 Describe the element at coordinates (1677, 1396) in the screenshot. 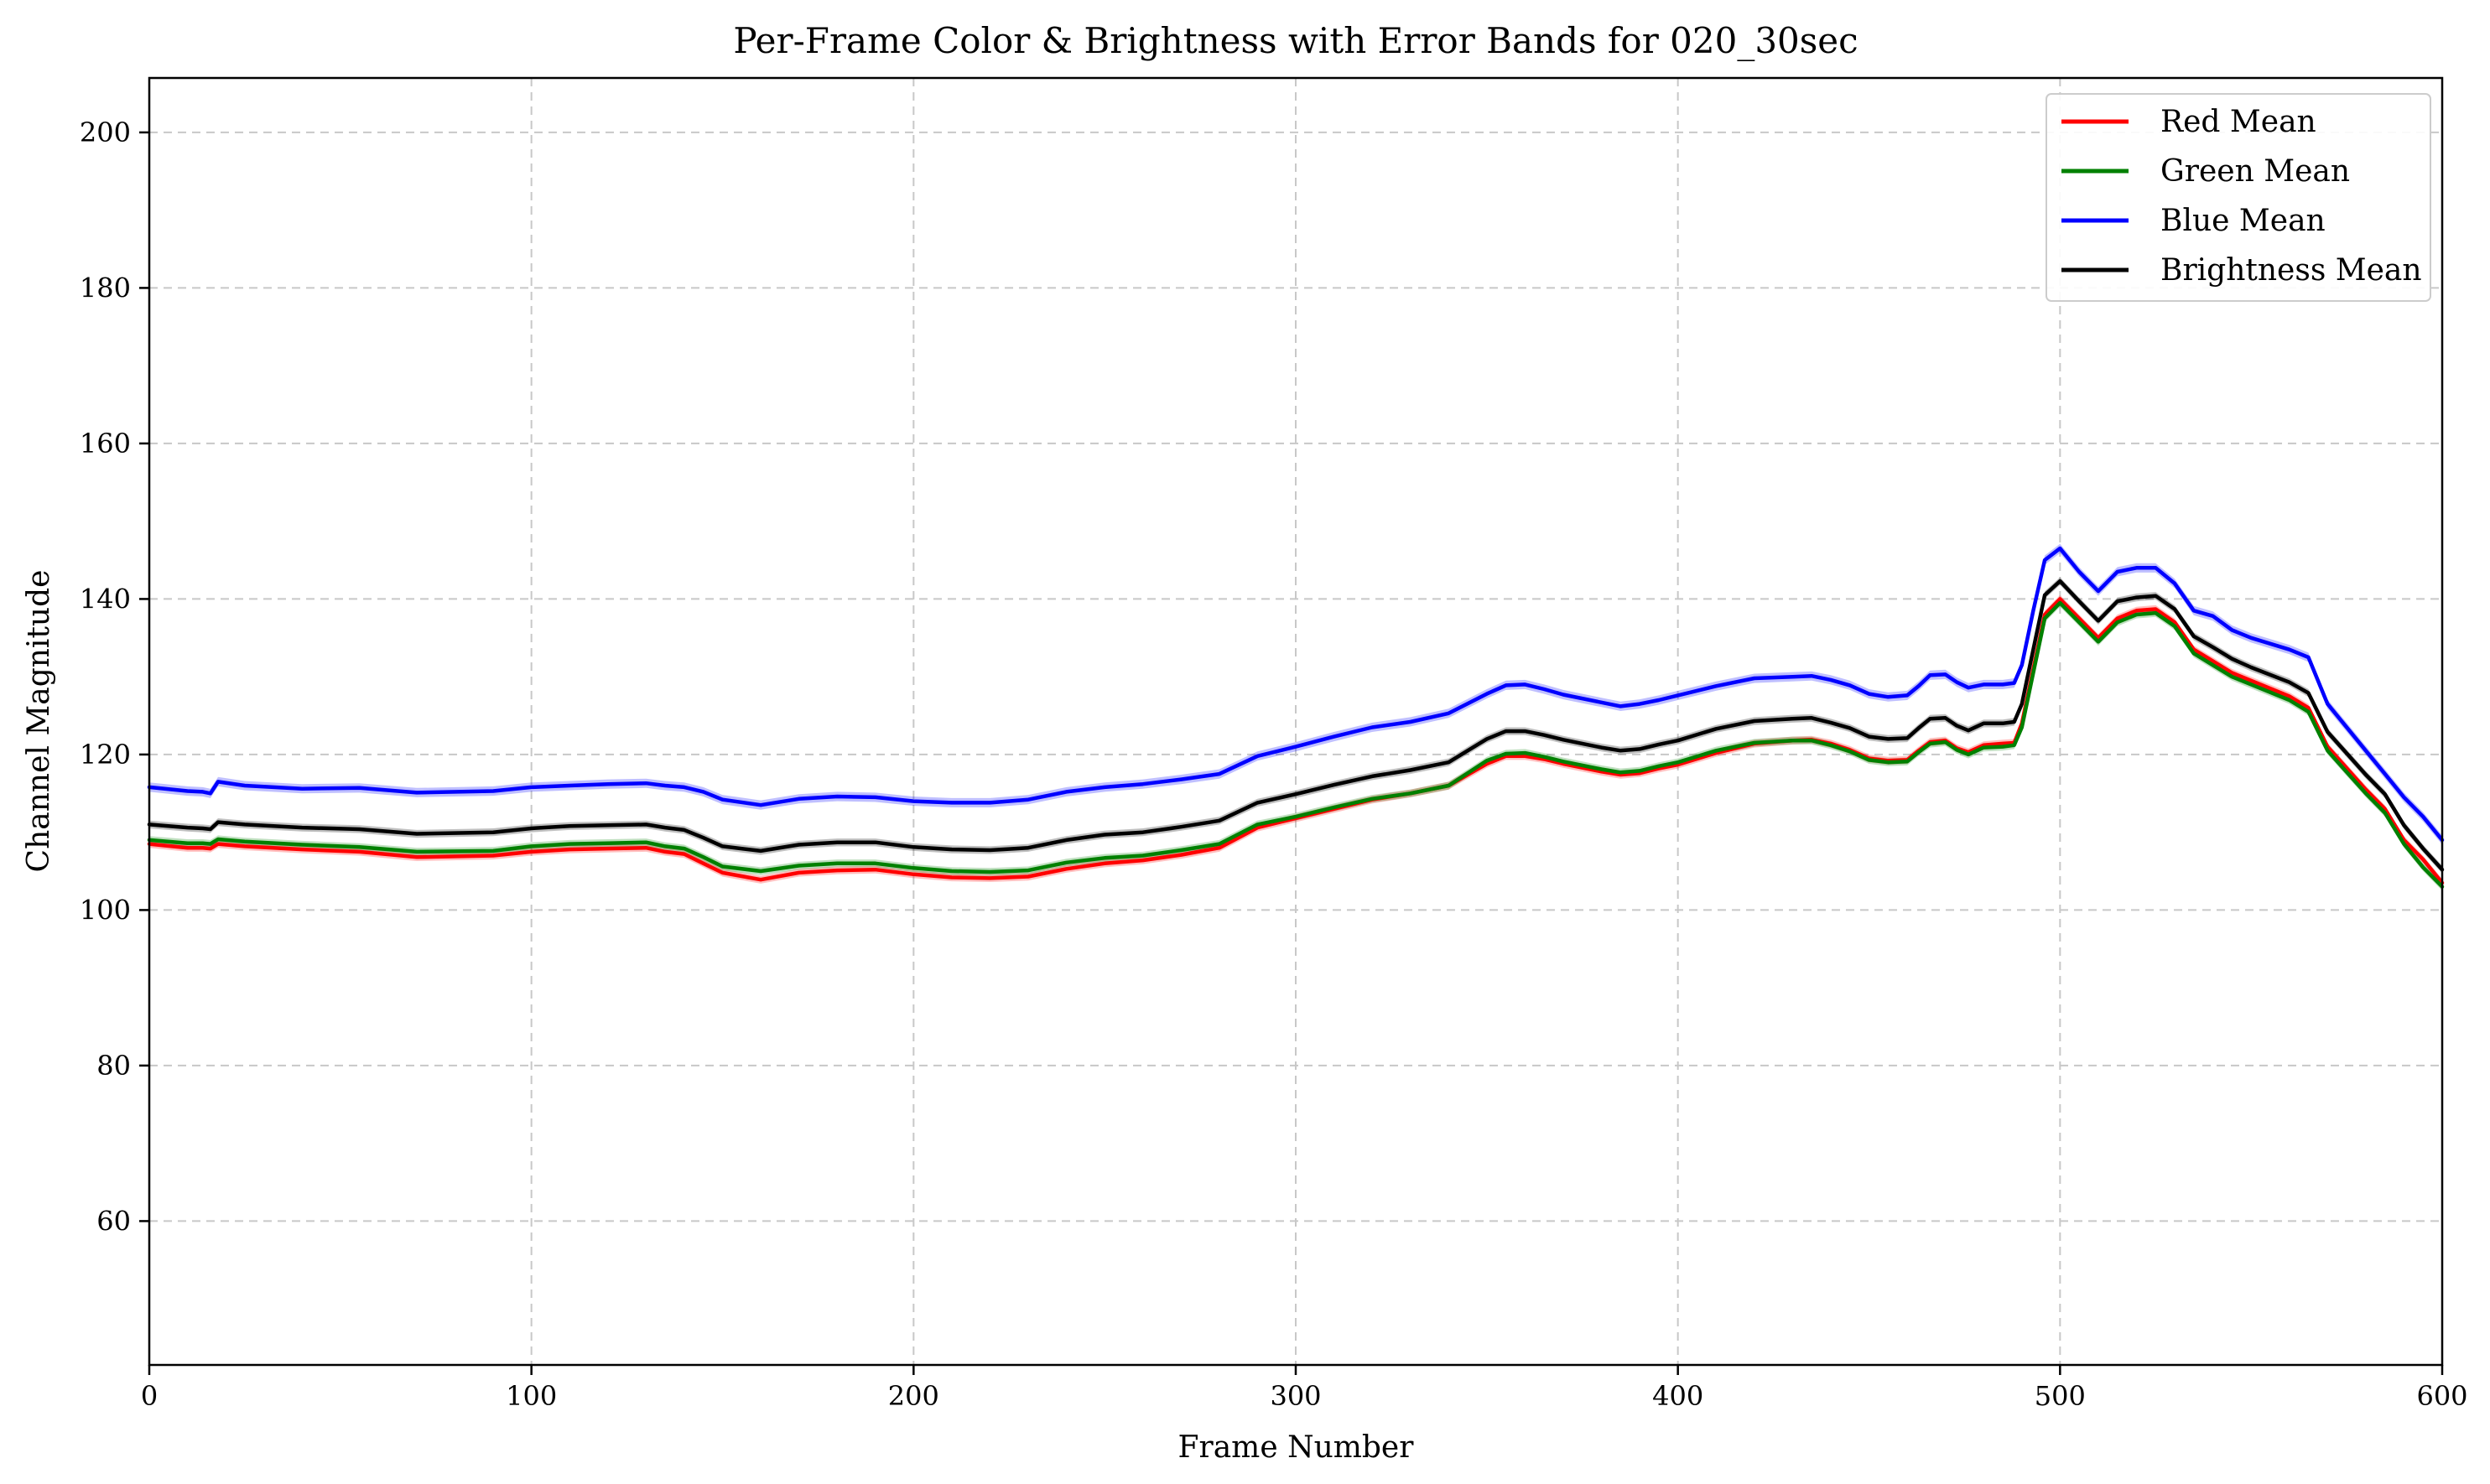

I see `x-tick-label: 400` at that location.